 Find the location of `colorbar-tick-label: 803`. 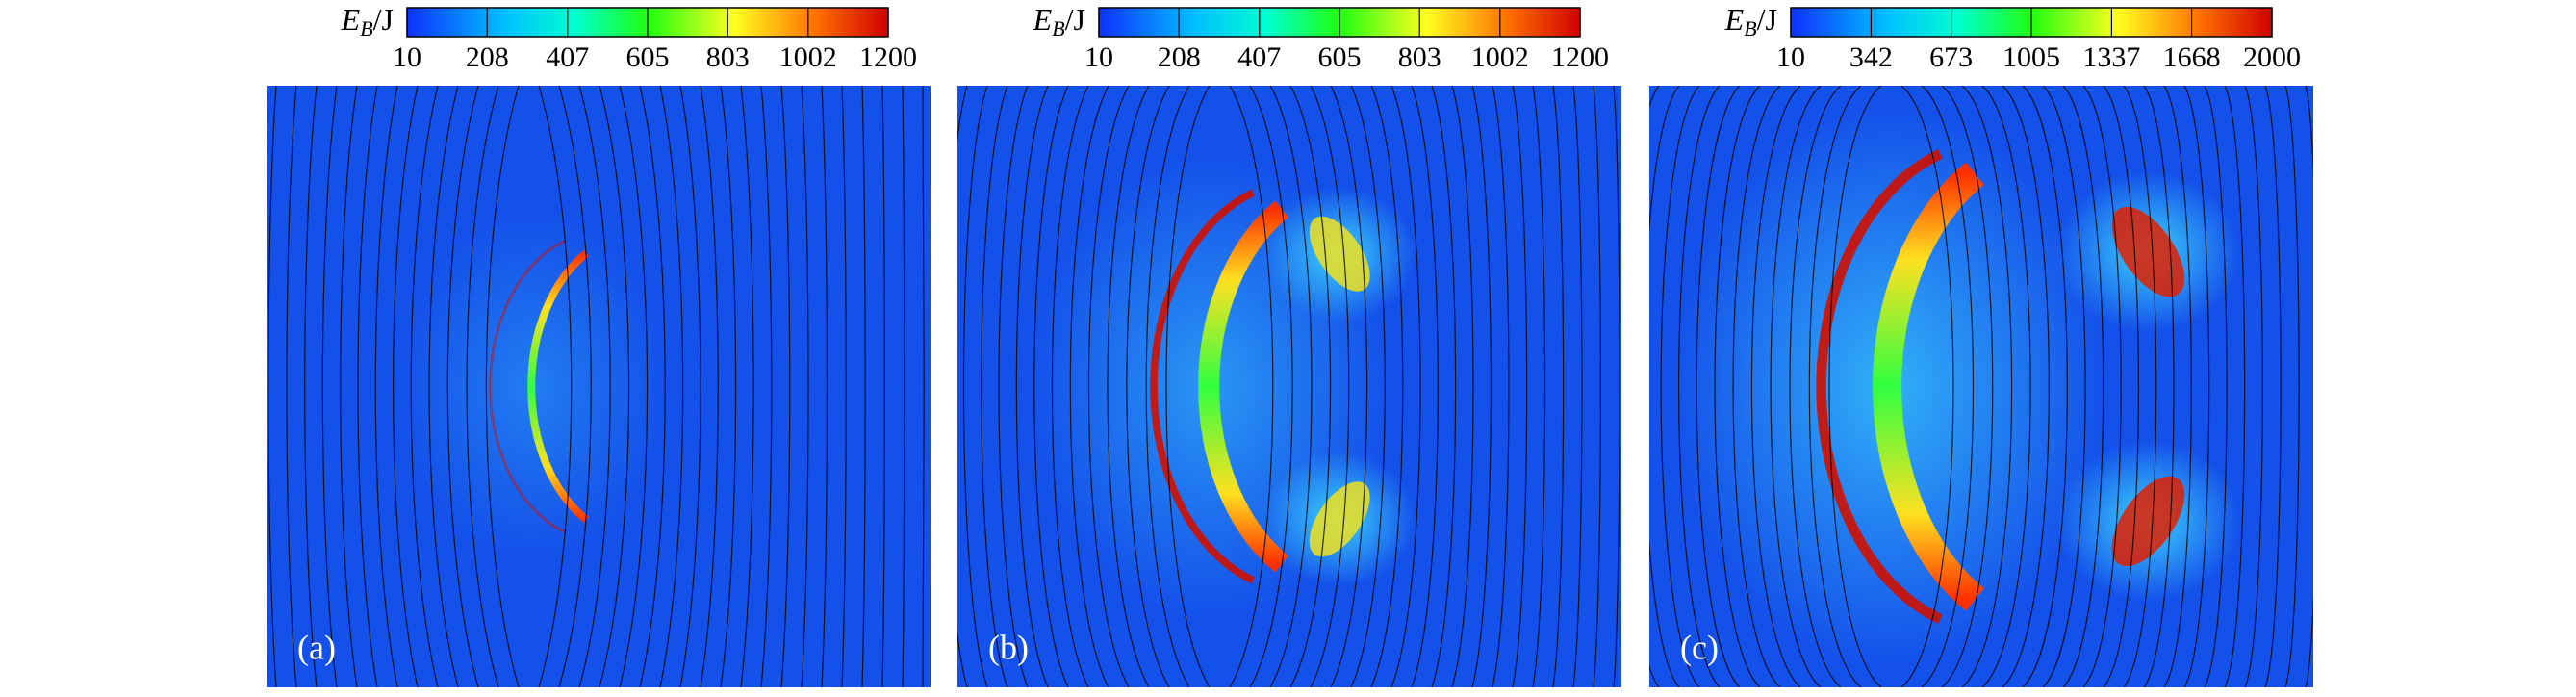

colorbar-tick-label: 803 is located at coordinates (1419, 57).